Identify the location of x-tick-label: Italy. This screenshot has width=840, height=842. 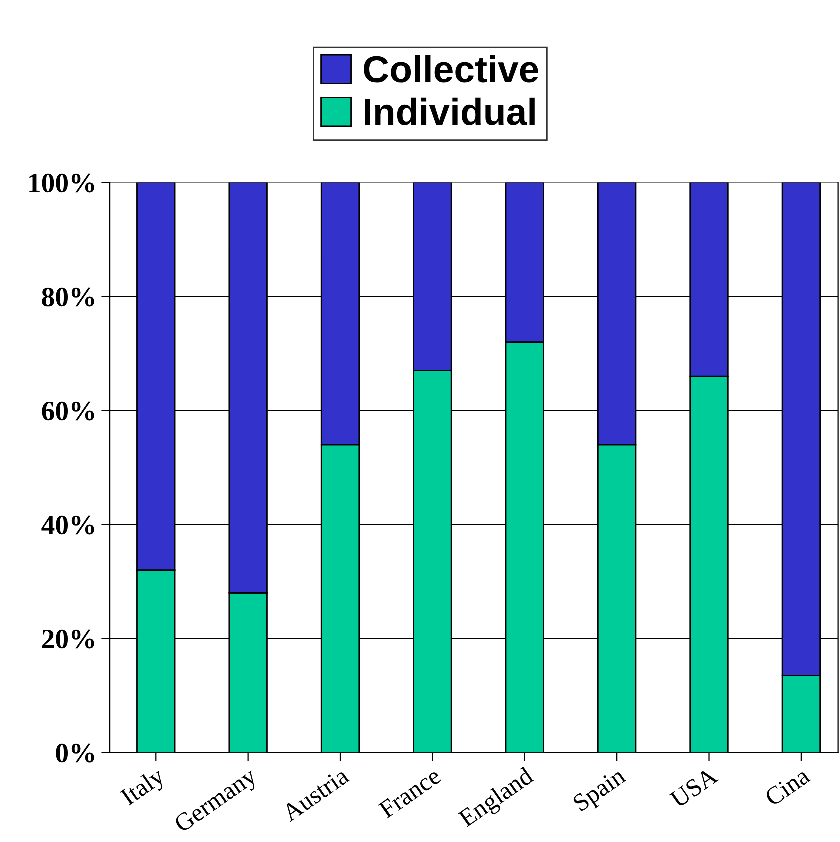
(144, 788).